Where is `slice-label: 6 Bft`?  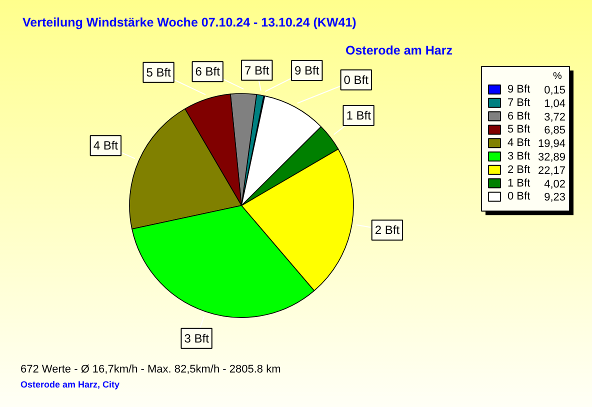 slice-label: 6 Bft is located at coordinates (208, 71).